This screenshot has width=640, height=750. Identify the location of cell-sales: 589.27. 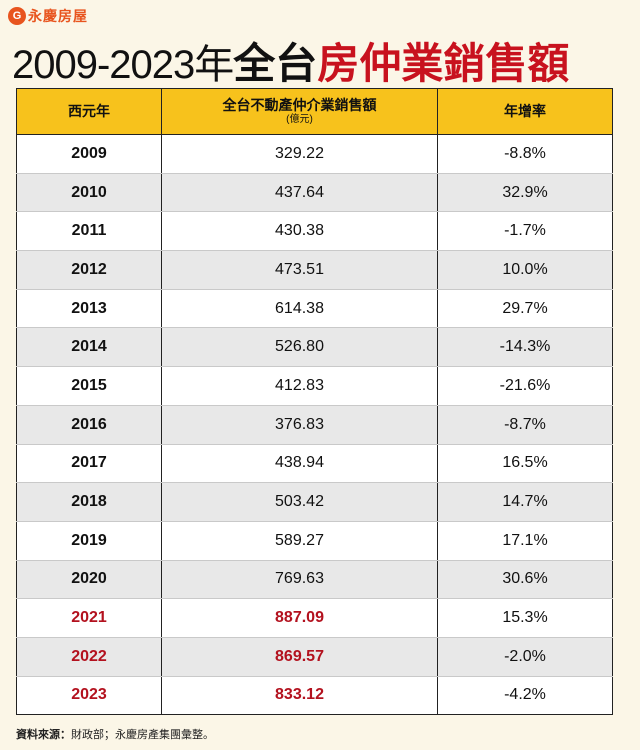
(299, 541).